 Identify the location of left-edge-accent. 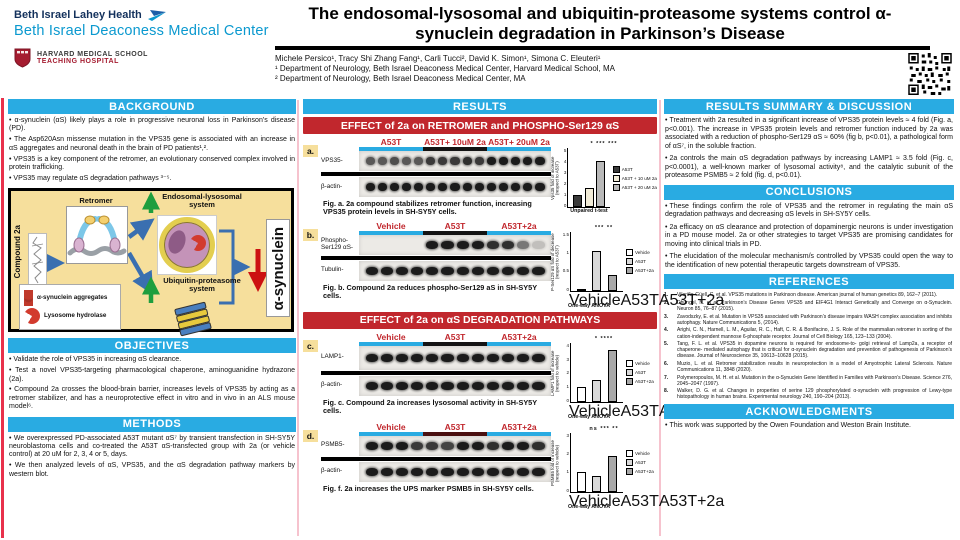
(2, 318).